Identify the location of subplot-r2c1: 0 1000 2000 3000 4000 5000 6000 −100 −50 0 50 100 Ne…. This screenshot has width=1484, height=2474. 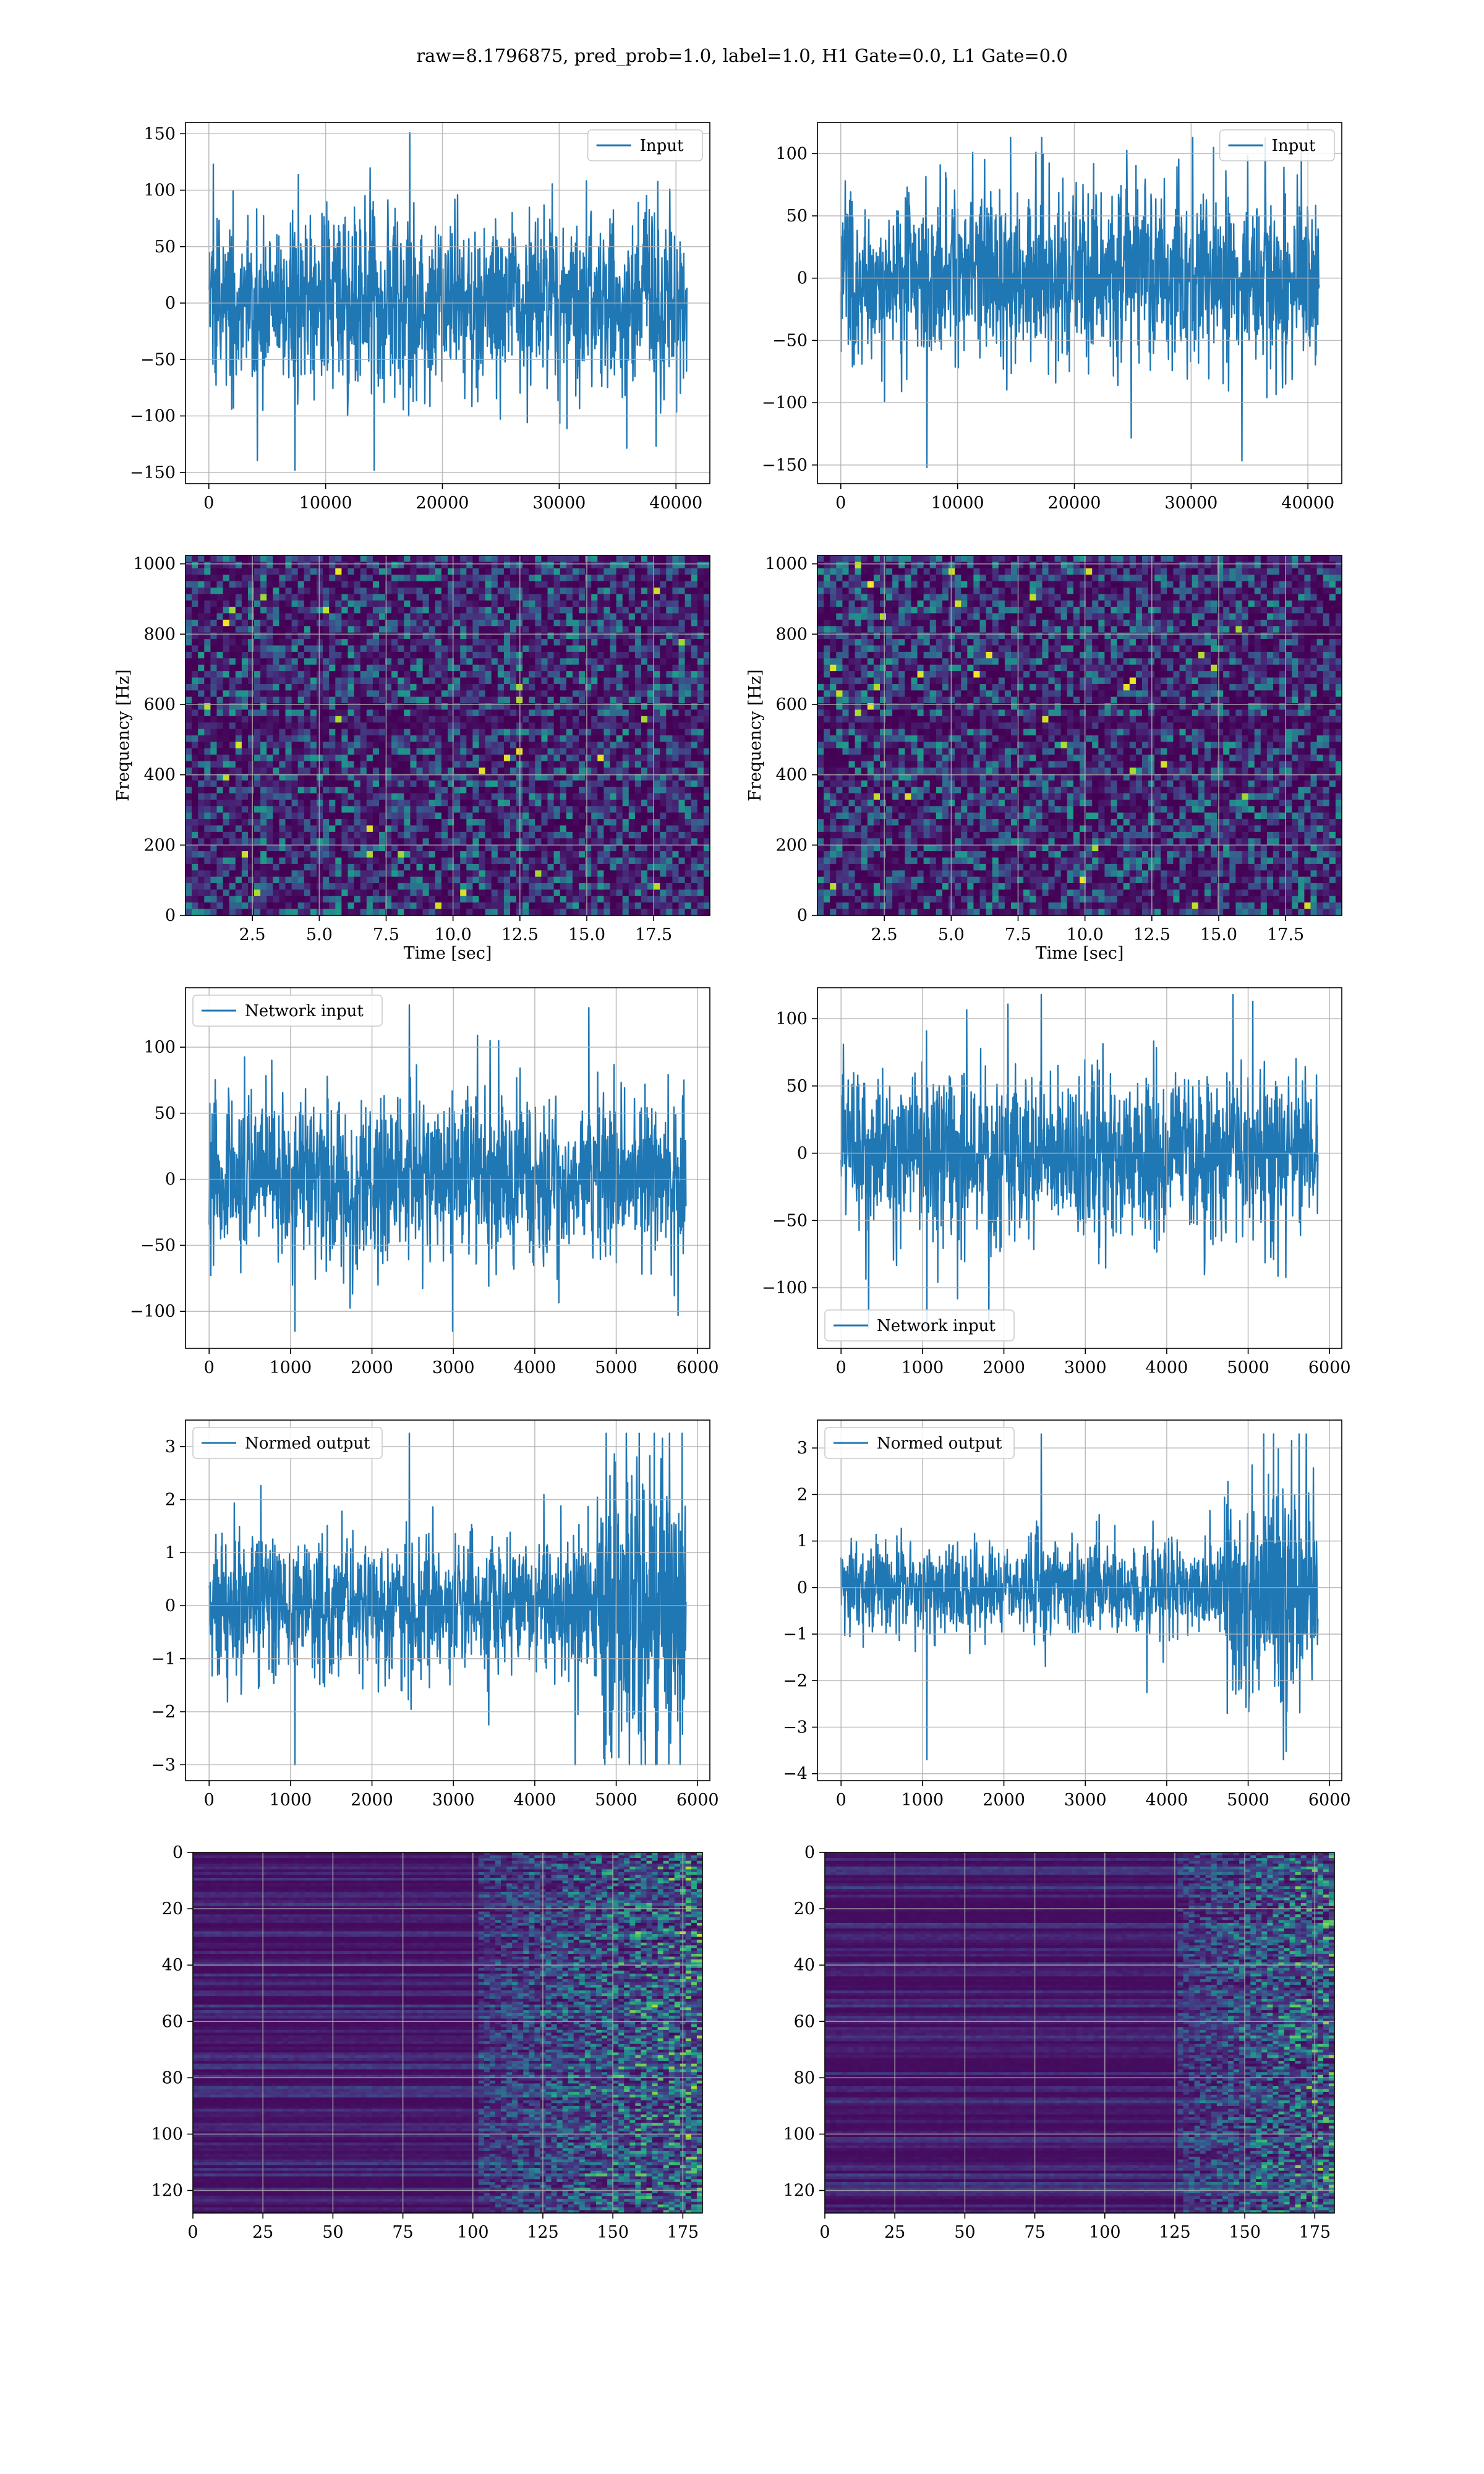
(1056, 1182).